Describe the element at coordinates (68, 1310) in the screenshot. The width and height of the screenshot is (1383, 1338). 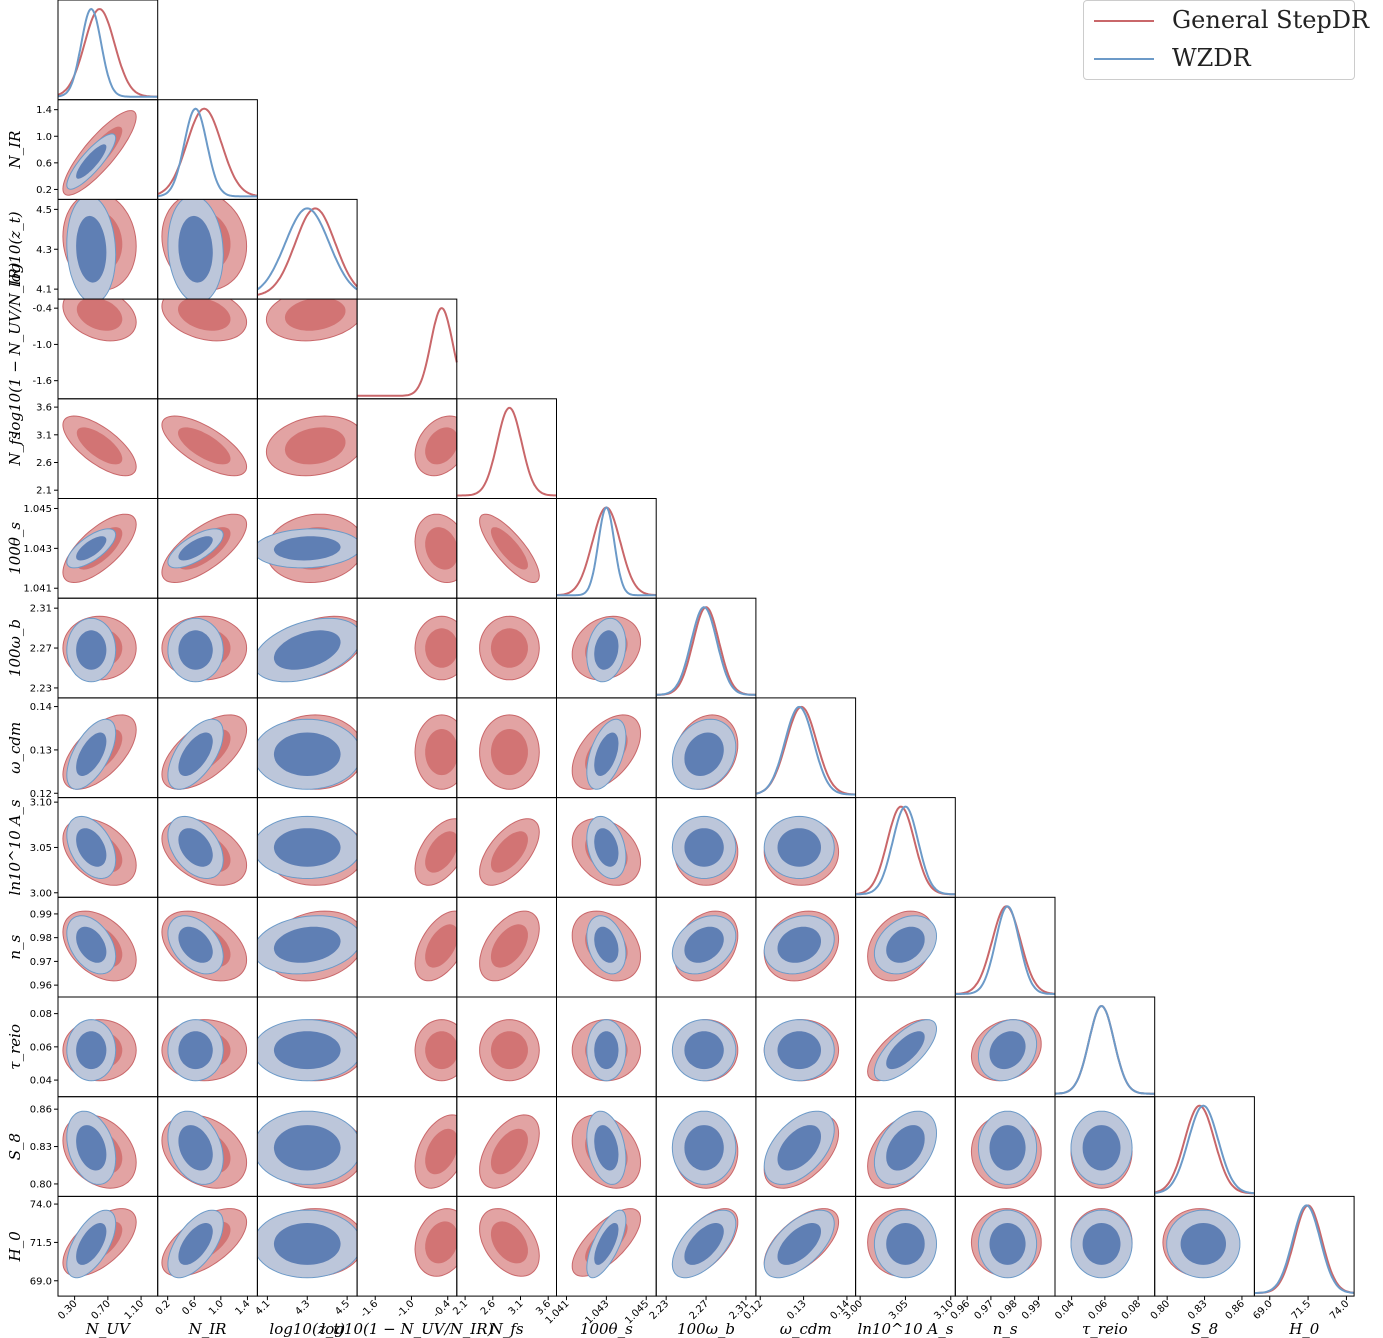
I see `xtick-label-0-0: 0.30` at that location.